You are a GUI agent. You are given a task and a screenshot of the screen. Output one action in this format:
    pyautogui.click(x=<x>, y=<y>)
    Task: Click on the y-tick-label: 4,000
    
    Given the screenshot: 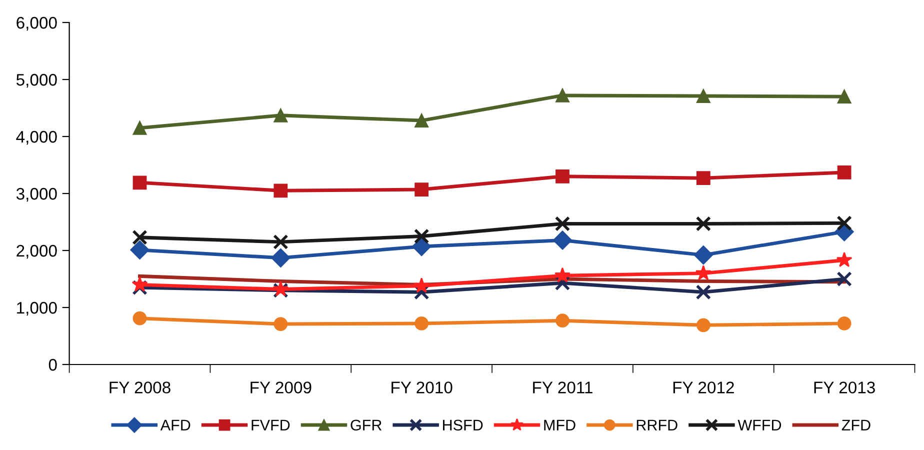 What is the action you would take?
    pyautogui.click(x=36, y=137)
    